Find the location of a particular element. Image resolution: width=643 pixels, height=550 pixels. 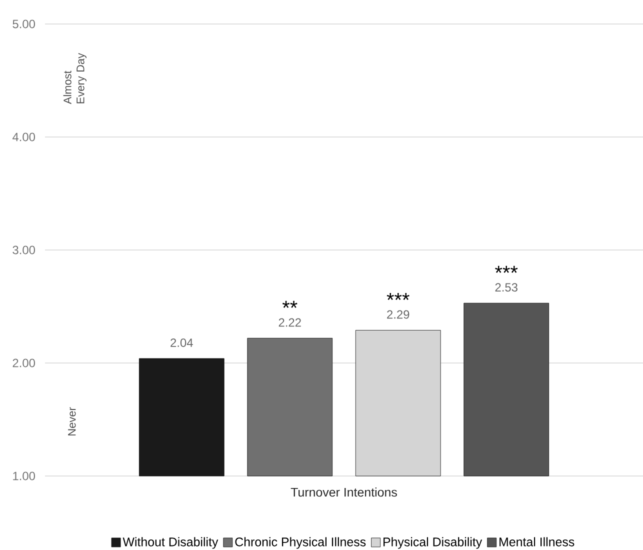

legend-label: Without Disability is located at coordinates (170, 543).